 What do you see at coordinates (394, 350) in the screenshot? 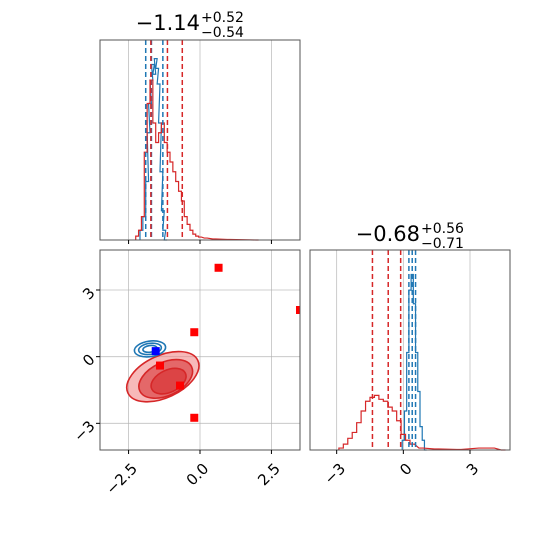
I see `marginal-1-quantile-lines` at bounding box center [394, 350].